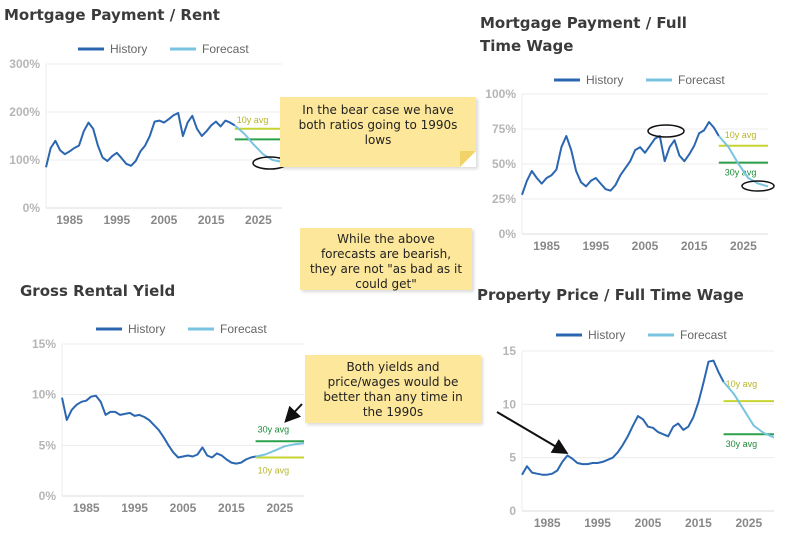  Describe the element at coordinates (504, 199) in the screenshot. I see `y-tick-label: 25%` at that location.